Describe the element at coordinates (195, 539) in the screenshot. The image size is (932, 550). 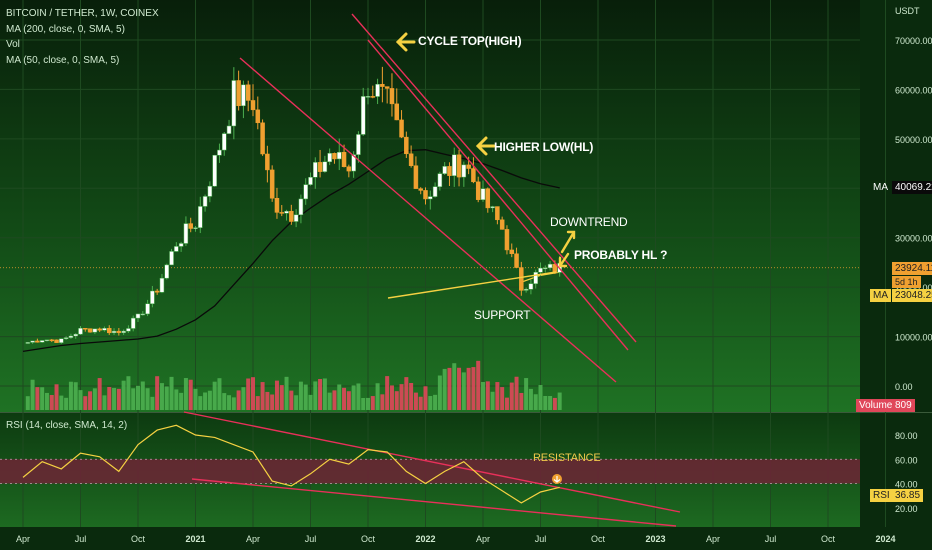
I see `time-tick: 2021` at that location.